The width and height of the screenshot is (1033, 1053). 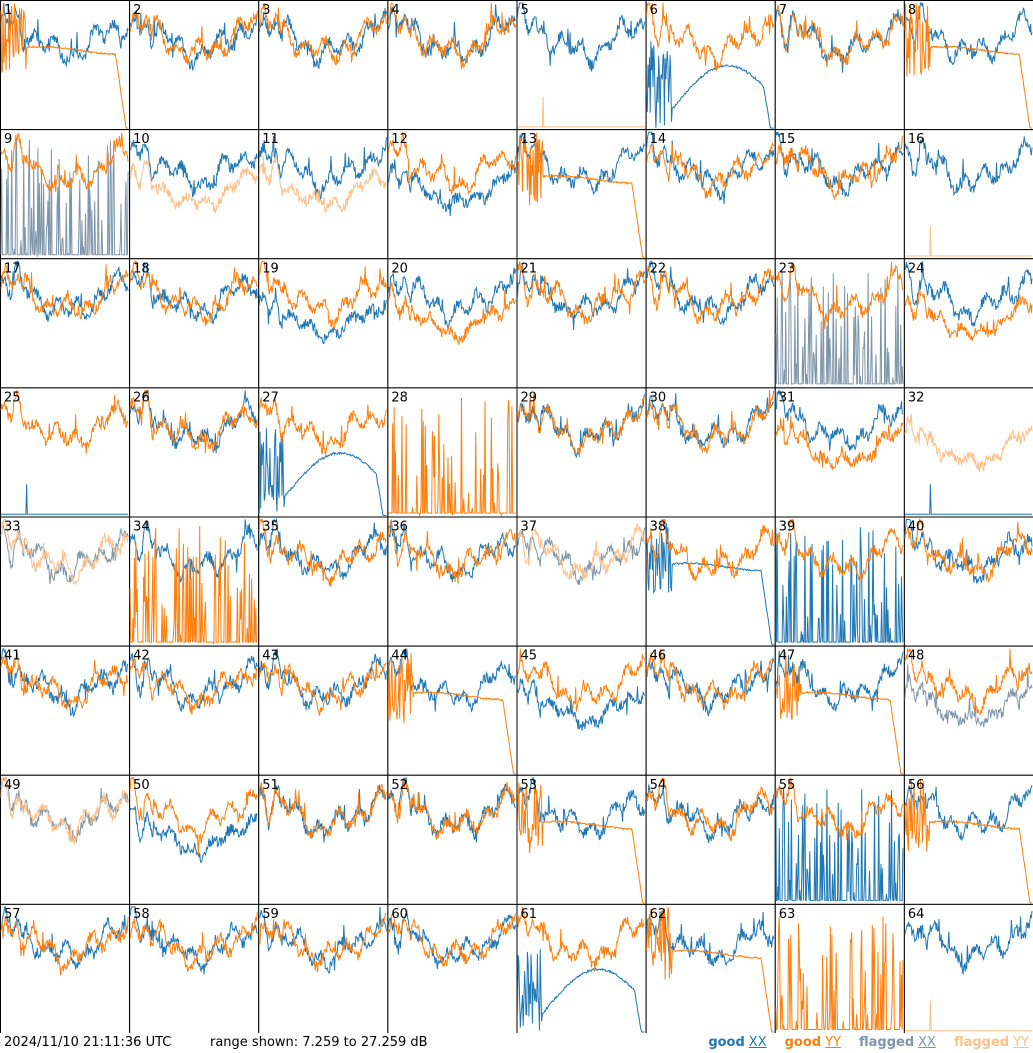 I want to click on panel-number: 5, so click(x=525, y=10).